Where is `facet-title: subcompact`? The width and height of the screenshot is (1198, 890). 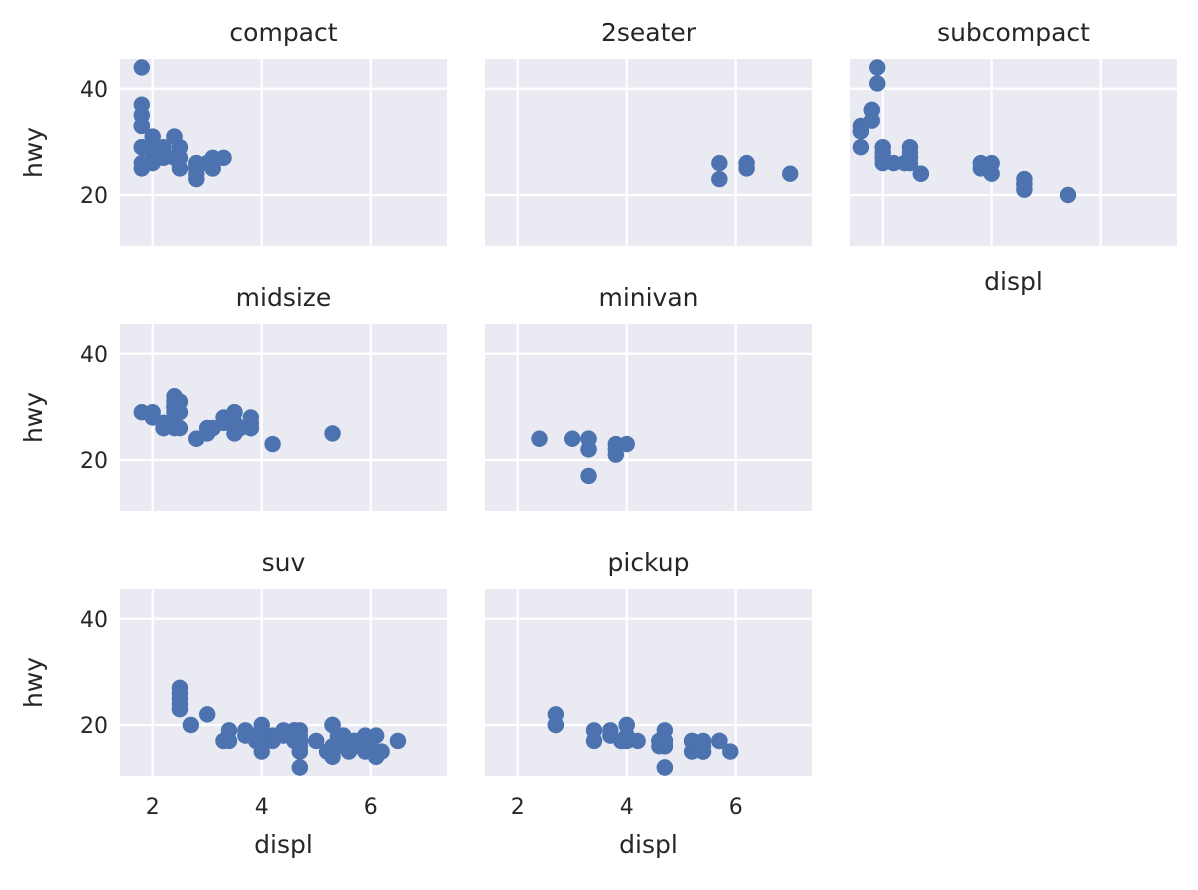
facet-title: subcompact is located at coordinates (1013, 32).